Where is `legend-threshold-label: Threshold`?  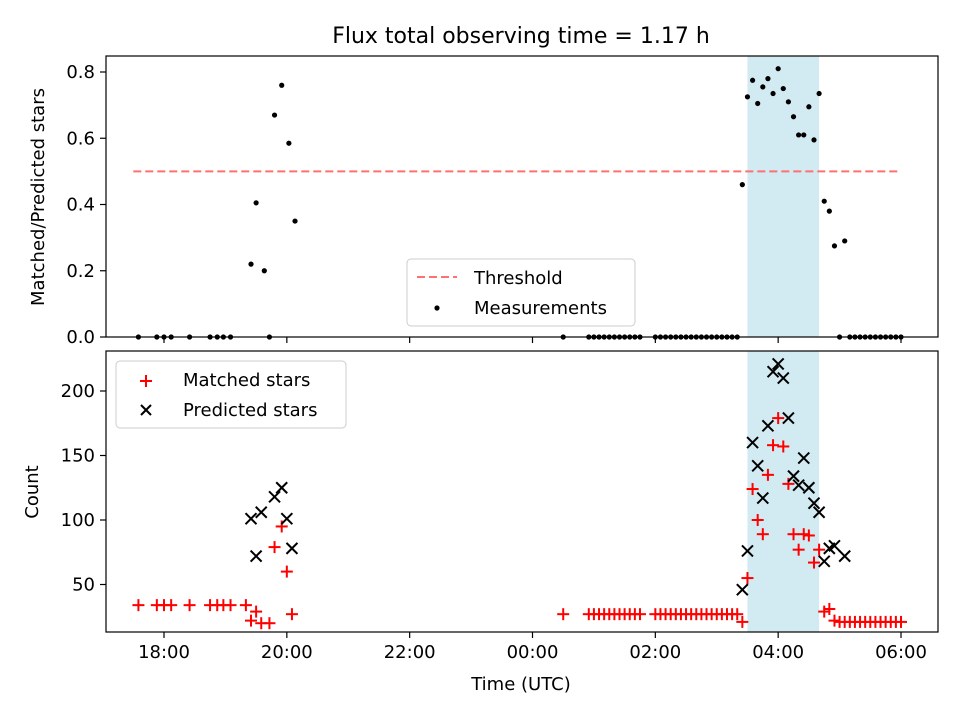
legend-threshold-label: Threshold is located at coordinates (518, 278).